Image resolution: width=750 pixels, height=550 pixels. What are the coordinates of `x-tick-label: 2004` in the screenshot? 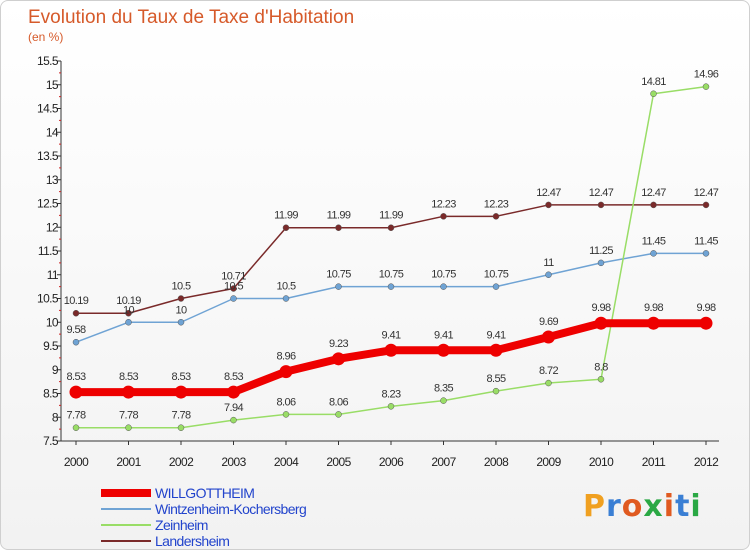 It's located at (286, 462).